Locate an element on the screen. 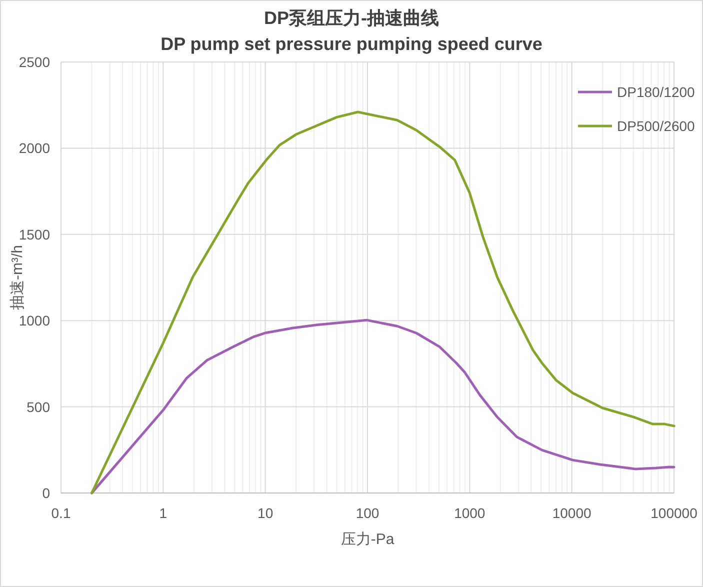  y-tick-label: 500 is located at coordinates (38, 406).